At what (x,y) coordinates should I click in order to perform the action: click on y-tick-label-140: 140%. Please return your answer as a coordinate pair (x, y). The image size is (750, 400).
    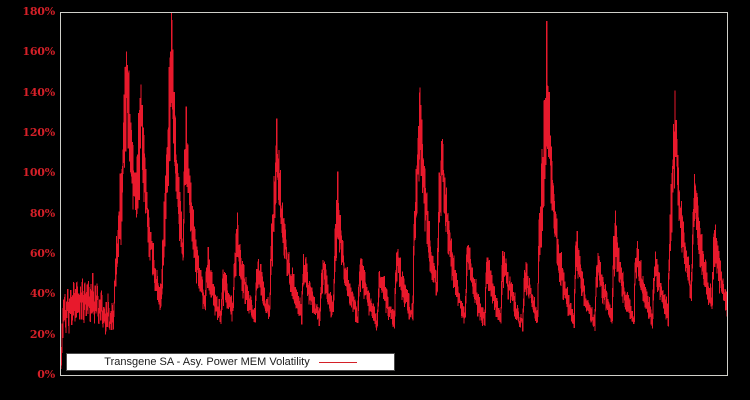
    Looking at the image, I should click on (38, 92).